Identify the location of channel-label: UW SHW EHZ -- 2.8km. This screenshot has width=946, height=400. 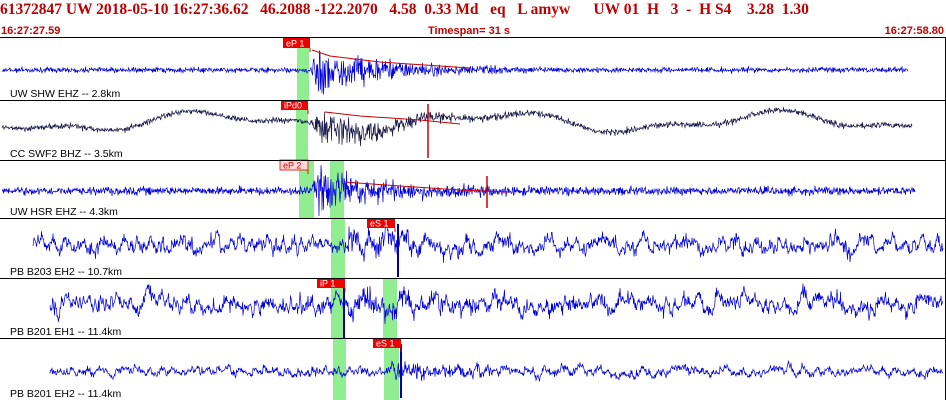
(65, 94).